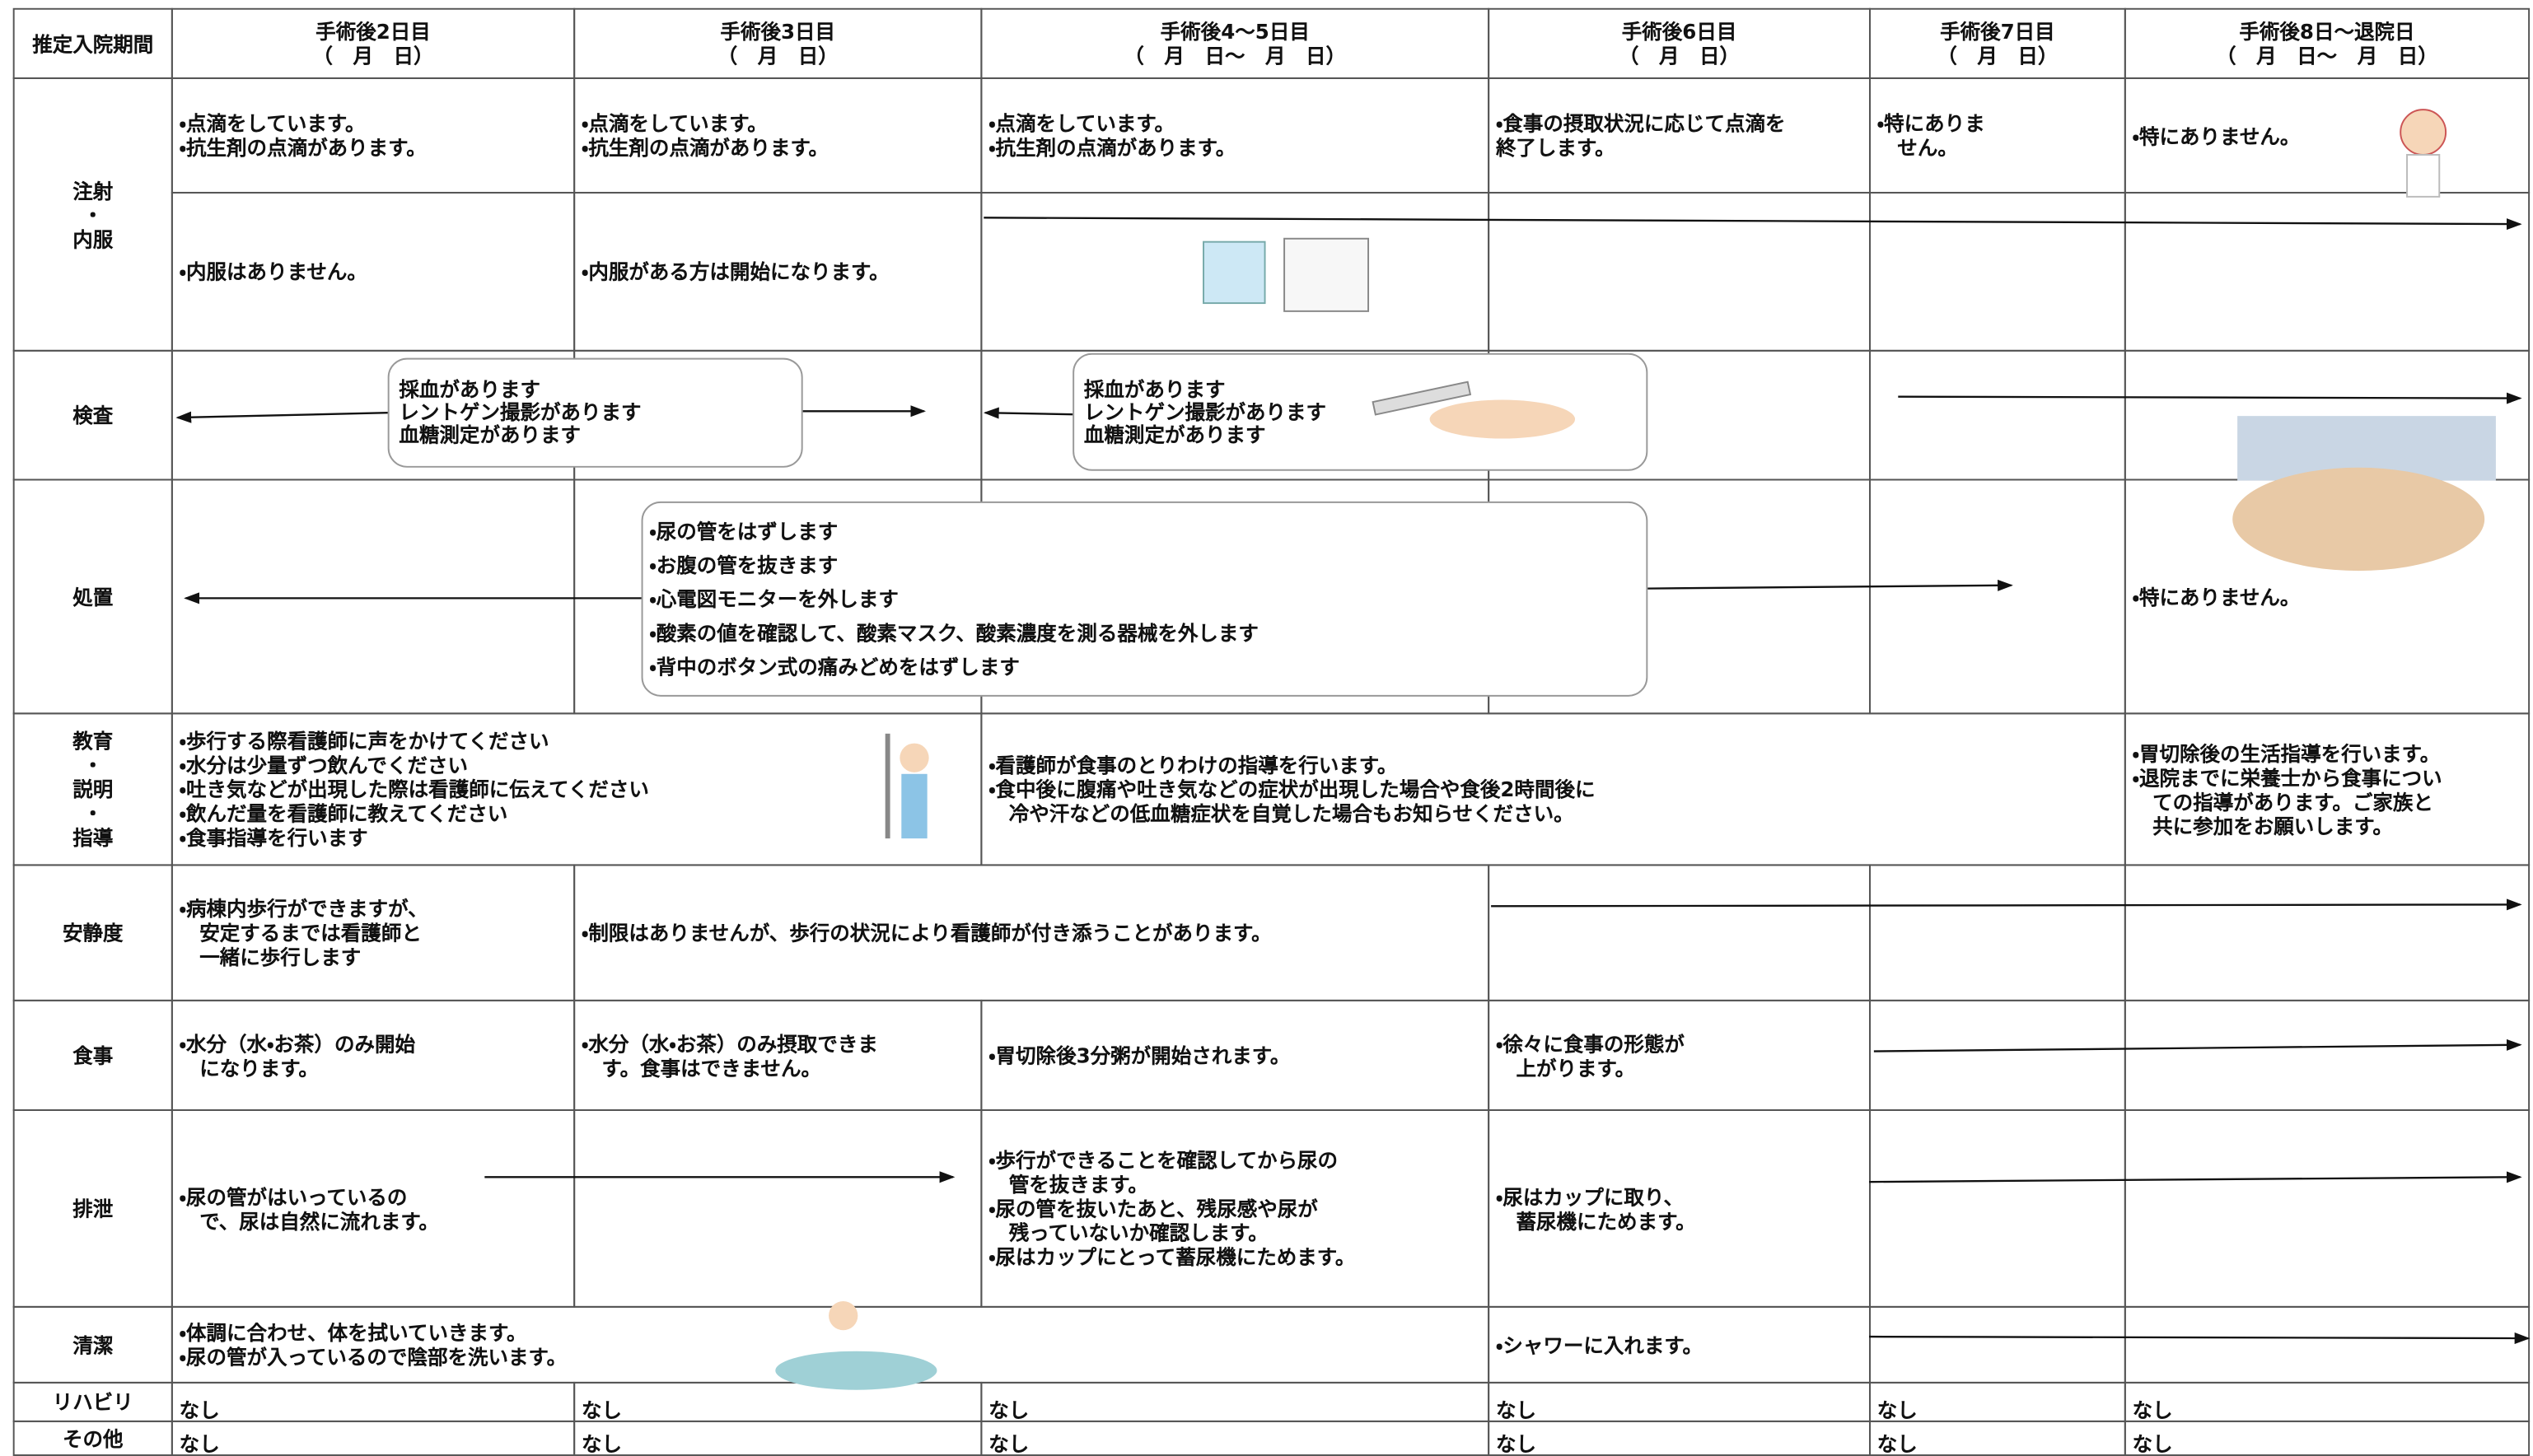 This screenshot has height=1456, width=2533. Describe the element at coordinates (888, 786) in the screenshot. I see `iv-stand` at that location.